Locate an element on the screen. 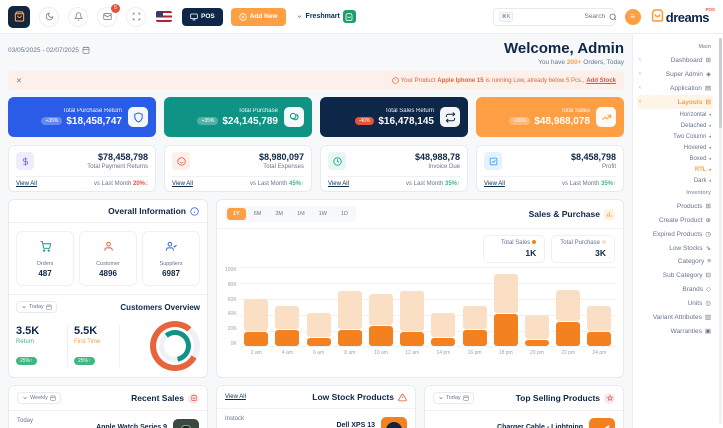 Image resolution: width=723 pixels, height=428 pixels. chevron-left-icon: ‹ is located at coordinates (640, 60).